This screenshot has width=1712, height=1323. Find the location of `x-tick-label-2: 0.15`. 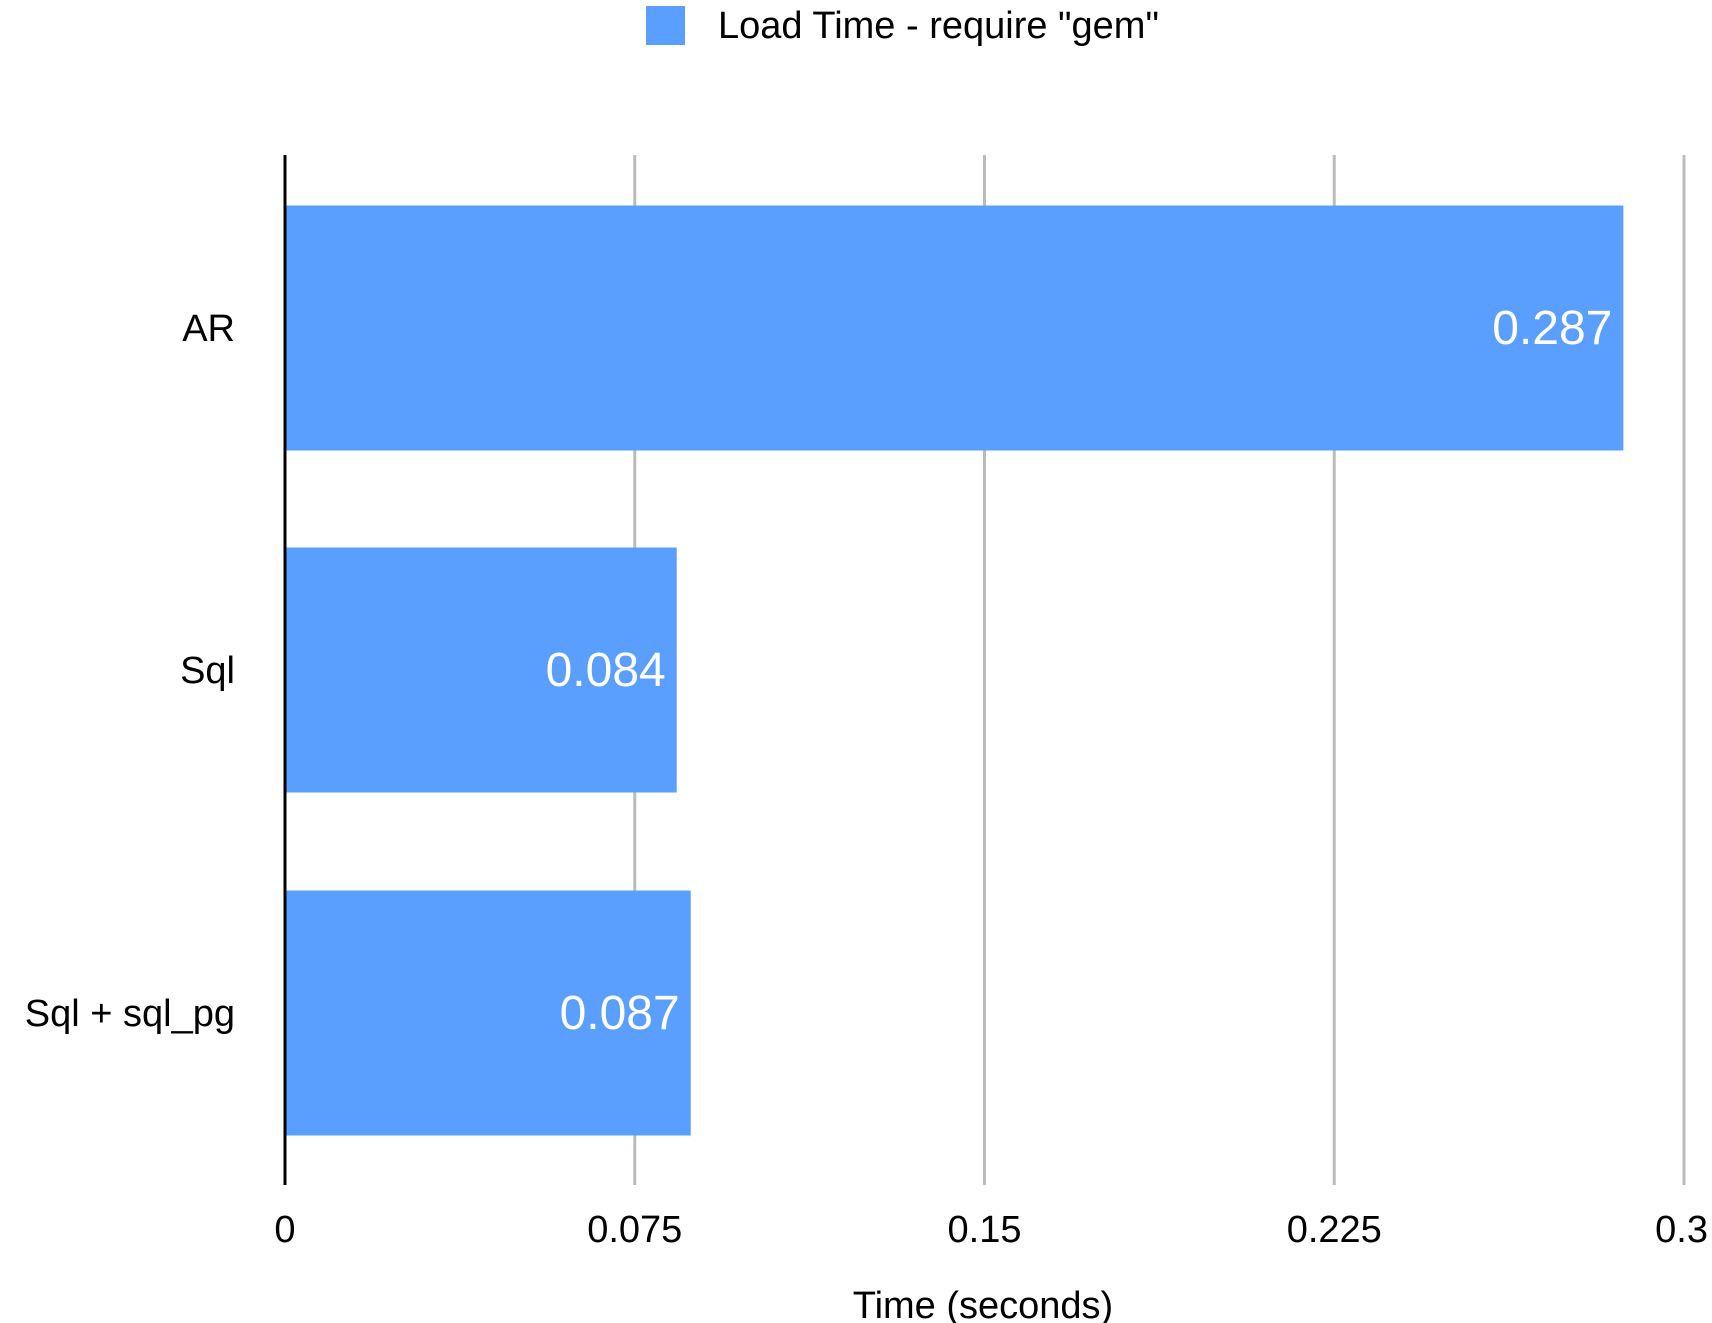

x-tick-label-2: 0.15 is located at coordinates (985, 1230).